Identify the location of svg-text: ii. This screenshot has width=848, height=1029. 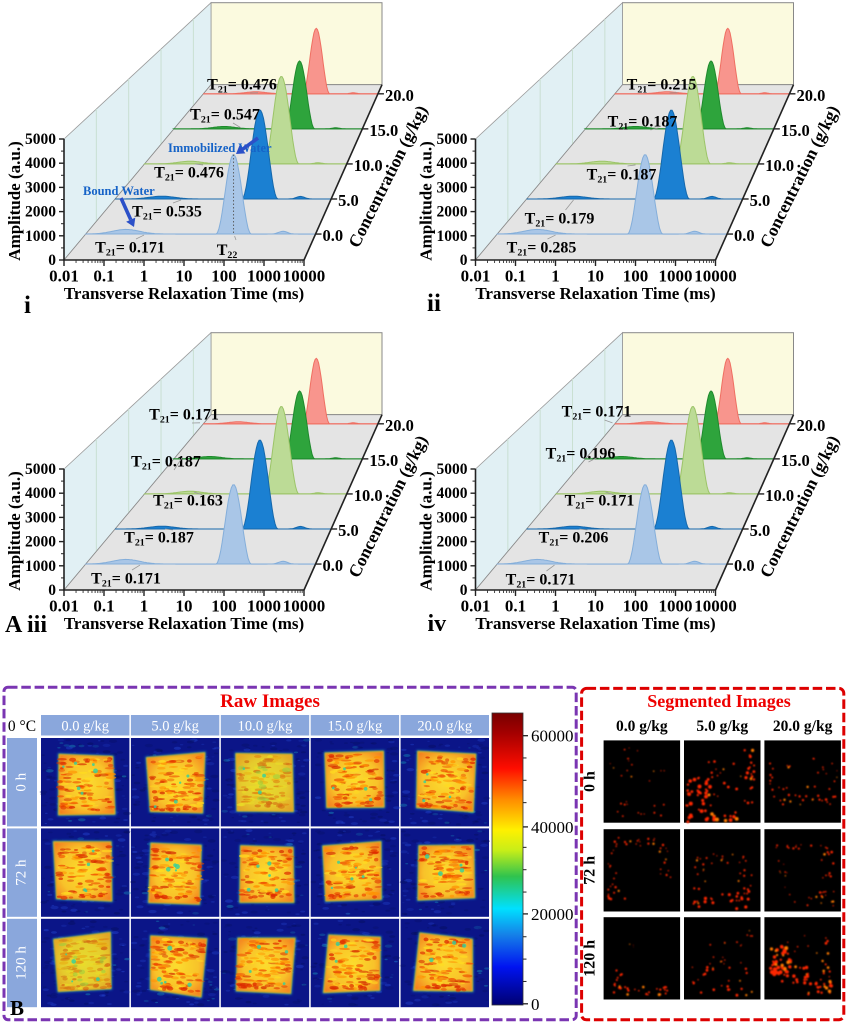
(434, 303).